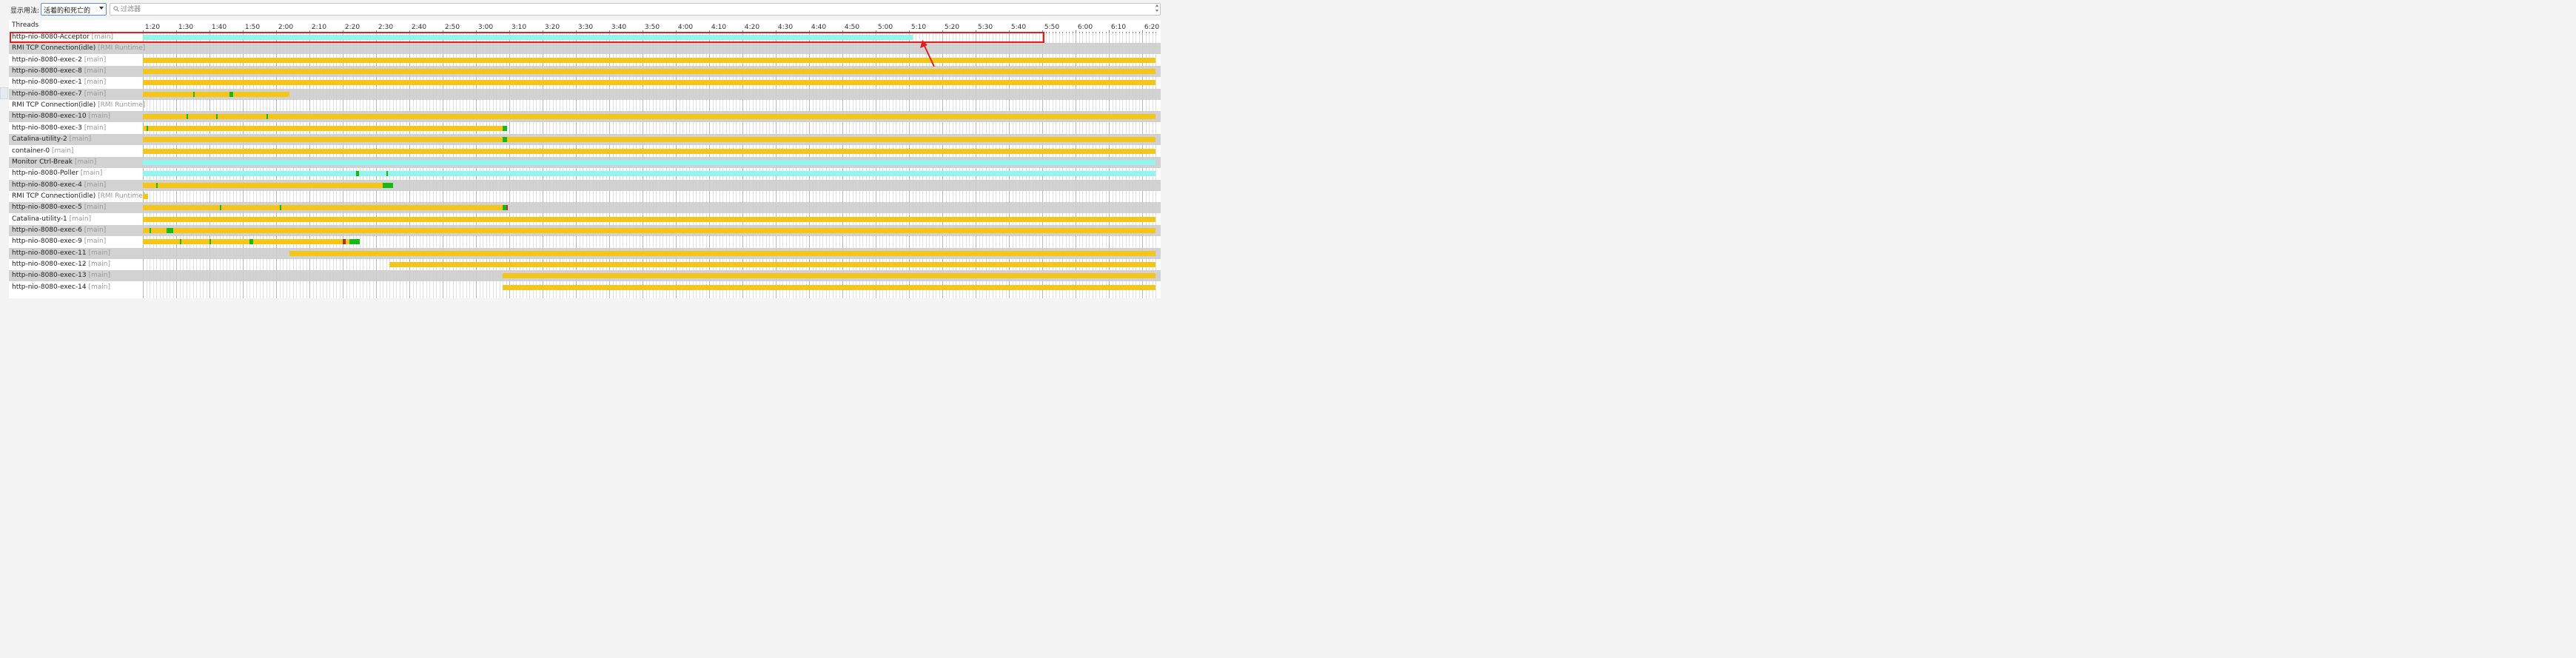  Describe the element at coordinates (59, 185) in the screenshot. I see `thread-name: http-nio-8080-exec-4 [main]` at that location.